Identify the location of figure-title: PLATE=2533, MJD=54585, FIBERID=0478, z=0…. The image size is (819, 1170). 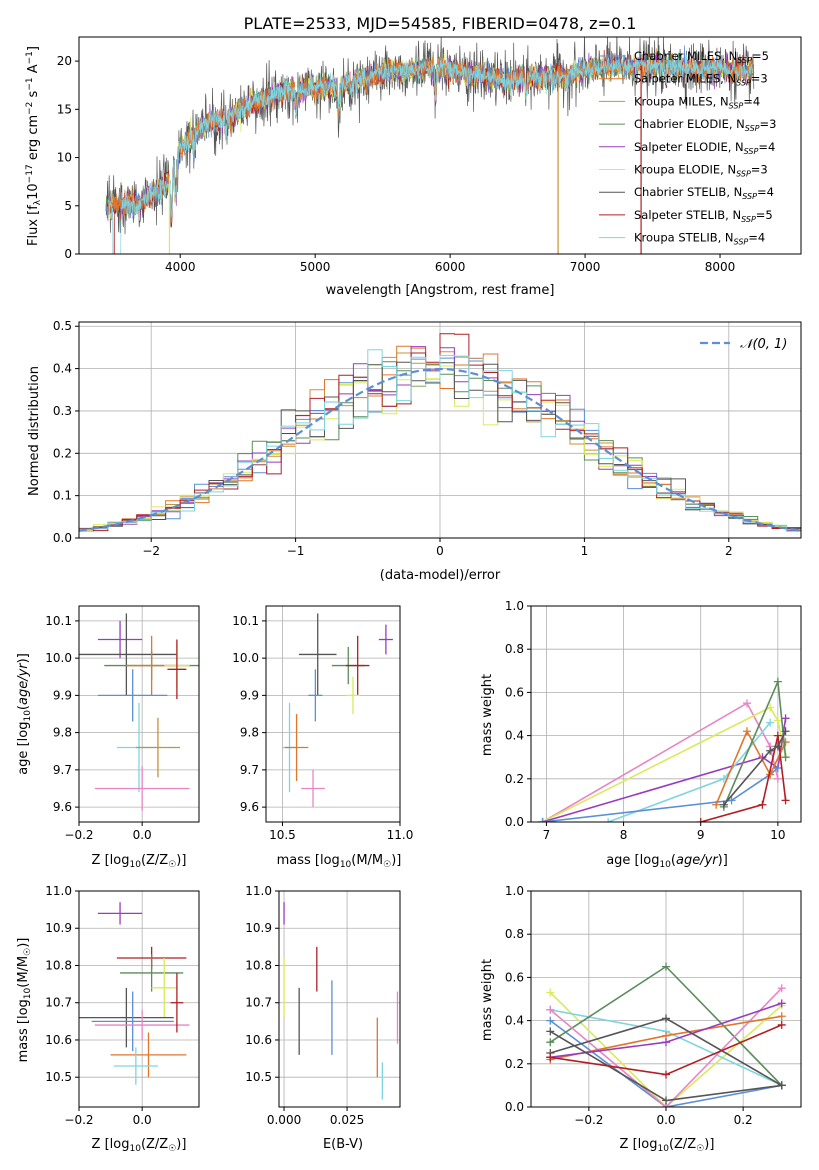
(440, 23).